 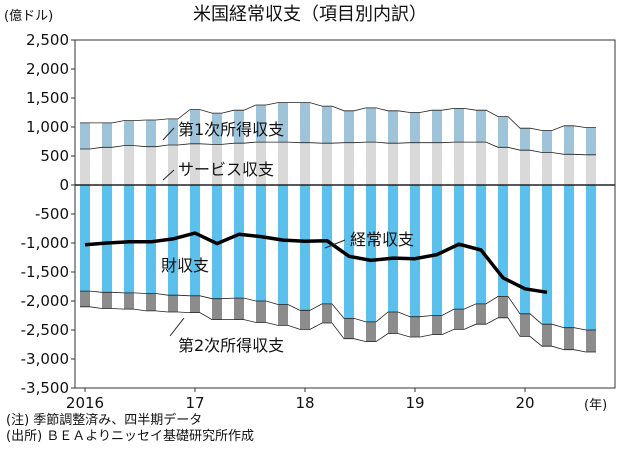 What do you see at coordinates (45, 359) in the screenshot?
I see `y-tick-label: -3,000` at bounding box center [45, 359].